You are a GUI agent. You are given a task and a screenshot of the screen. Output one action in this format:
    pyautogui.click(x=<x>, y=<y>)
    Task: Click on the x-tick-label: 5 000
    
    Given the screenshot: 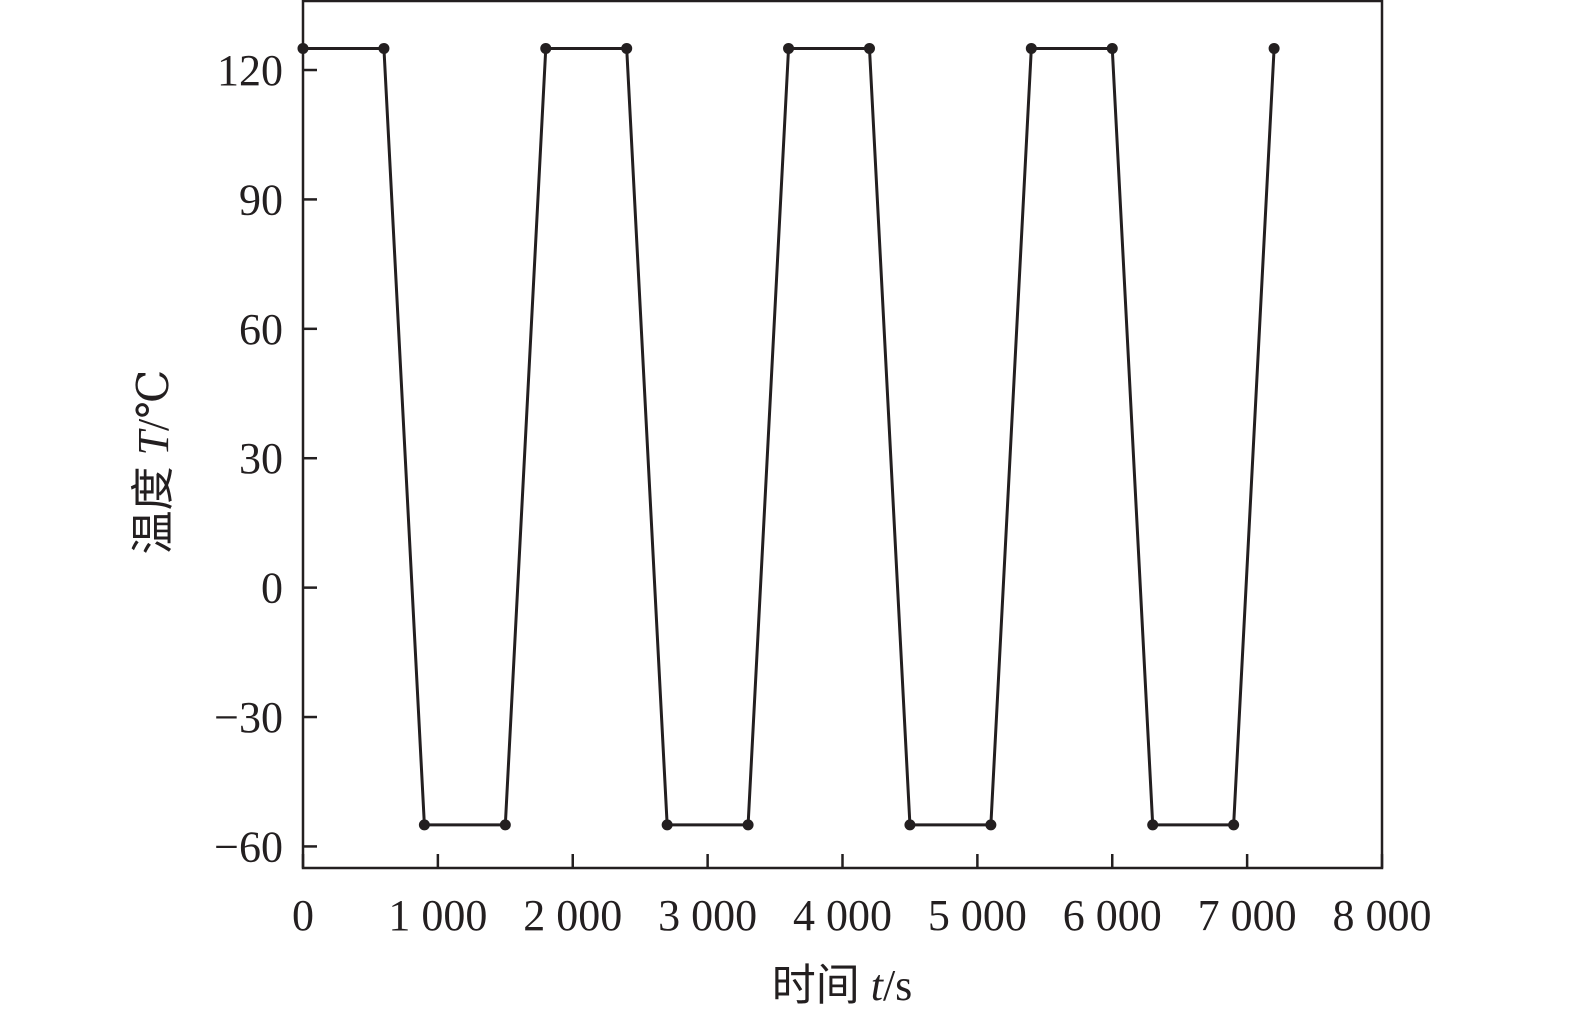 What is the action you would take?
    pyautogui.click(x=977, y=915)
    